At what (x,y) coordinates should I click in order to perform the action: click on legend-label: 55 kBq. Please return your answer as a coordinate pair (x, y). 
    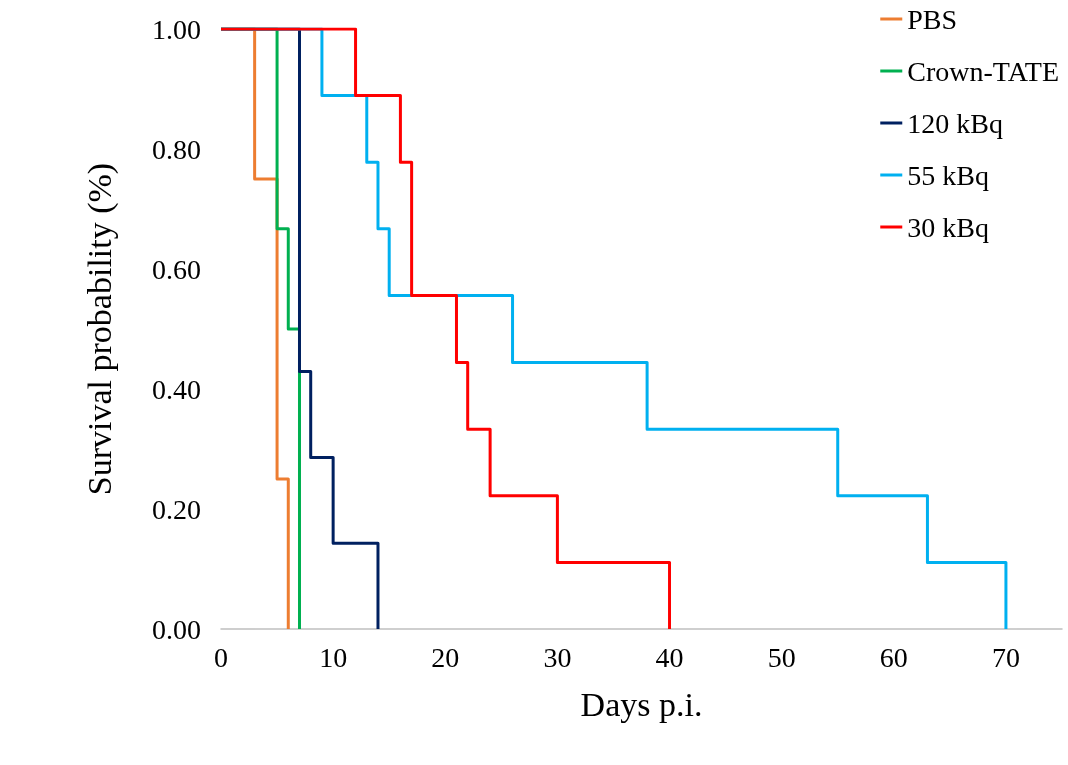
    Looking at the image, I should click on (948, 175).